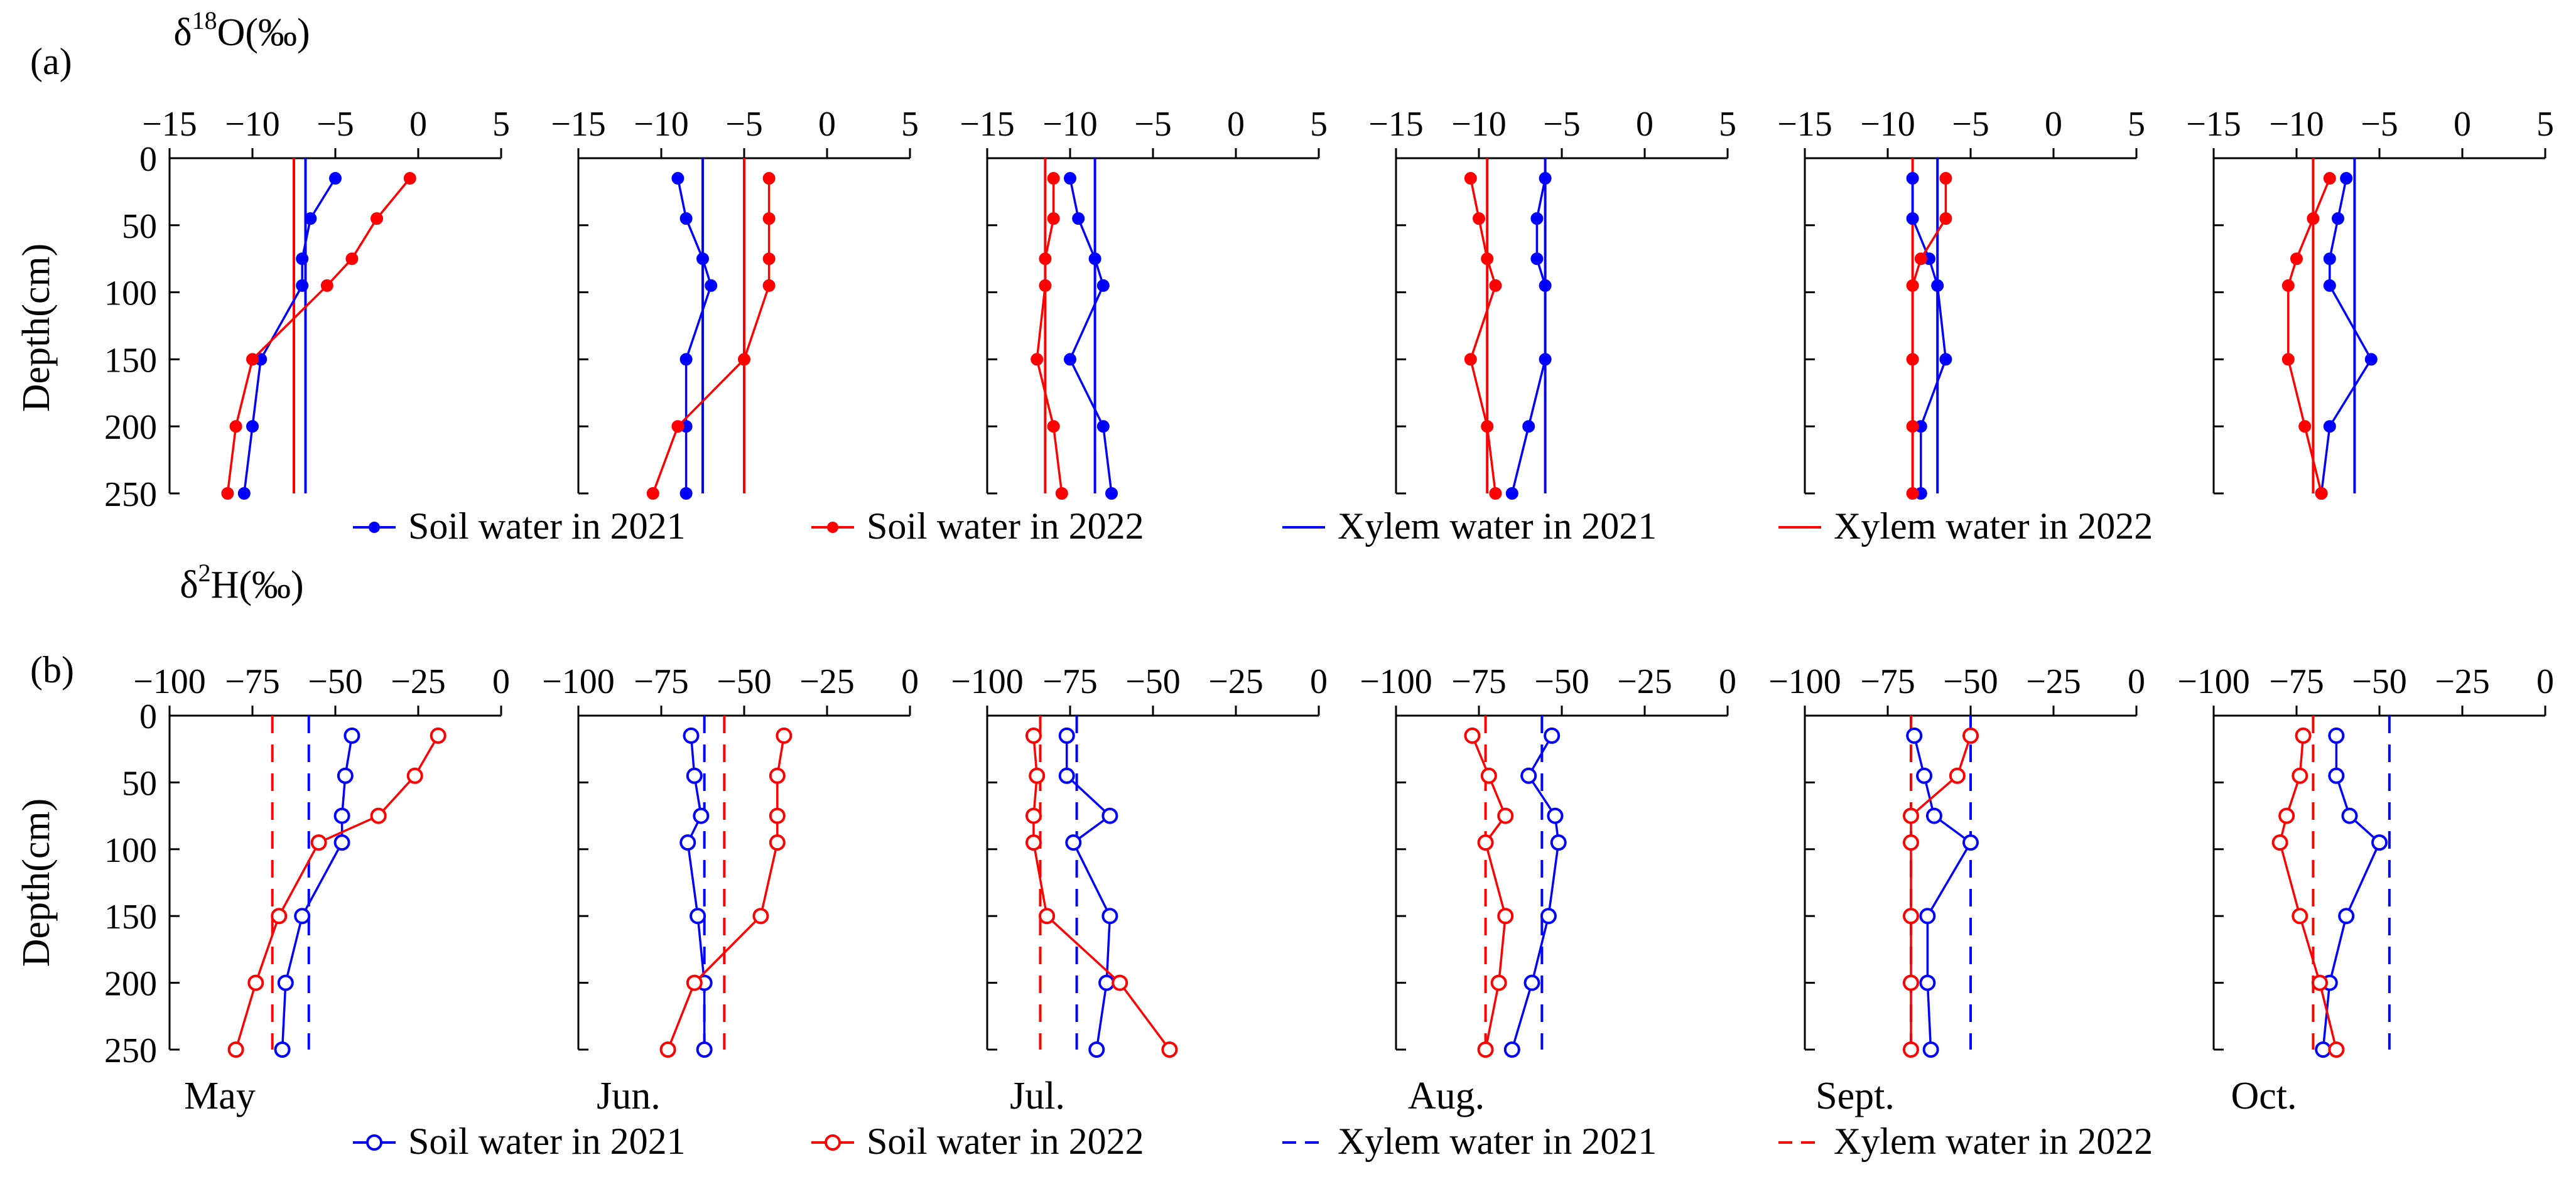  I want to click on y-axis-title-b: Depth(cm), so click(36, 882).